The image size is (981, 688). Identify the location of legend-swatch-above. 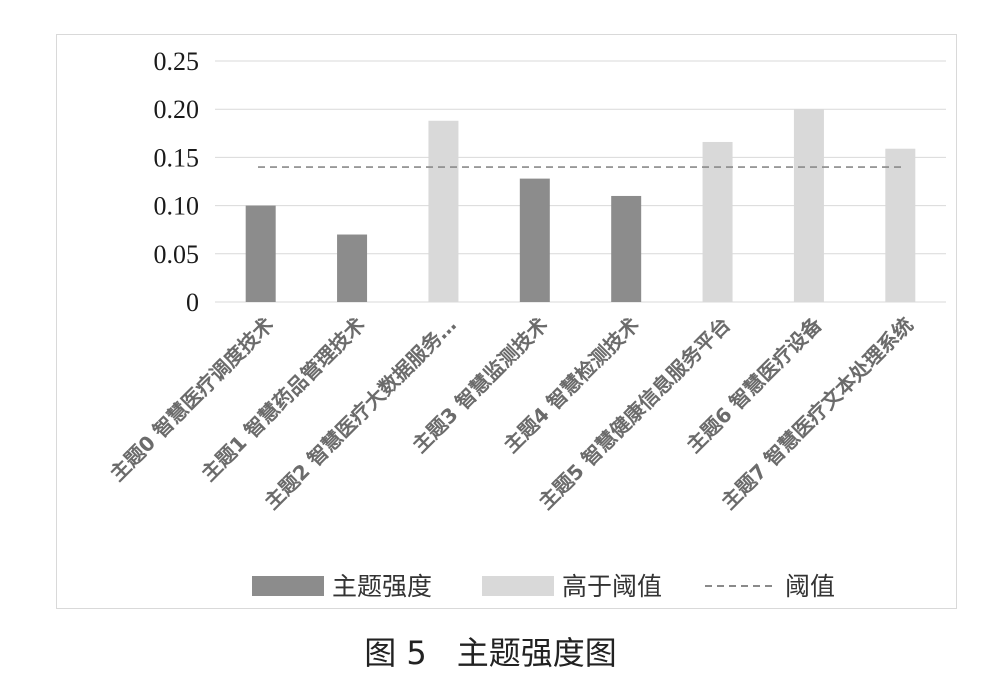
(518, 586).